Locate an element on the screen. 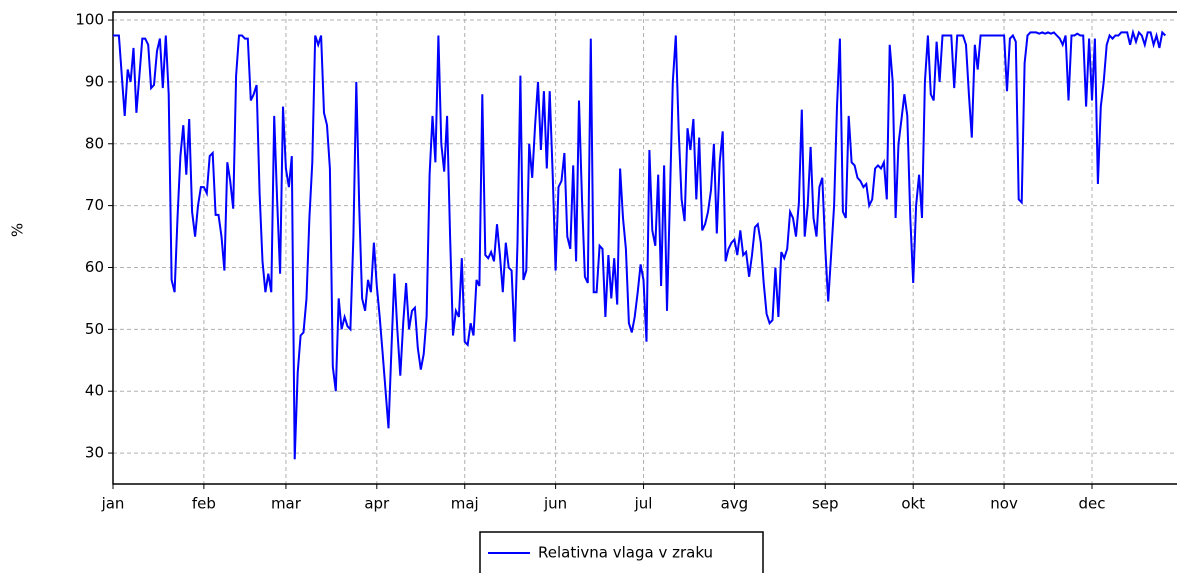 Image resolution: width=1177 pixels, height=573 pixels. y-tick-label: 90 is located at coordinates (94, 81).